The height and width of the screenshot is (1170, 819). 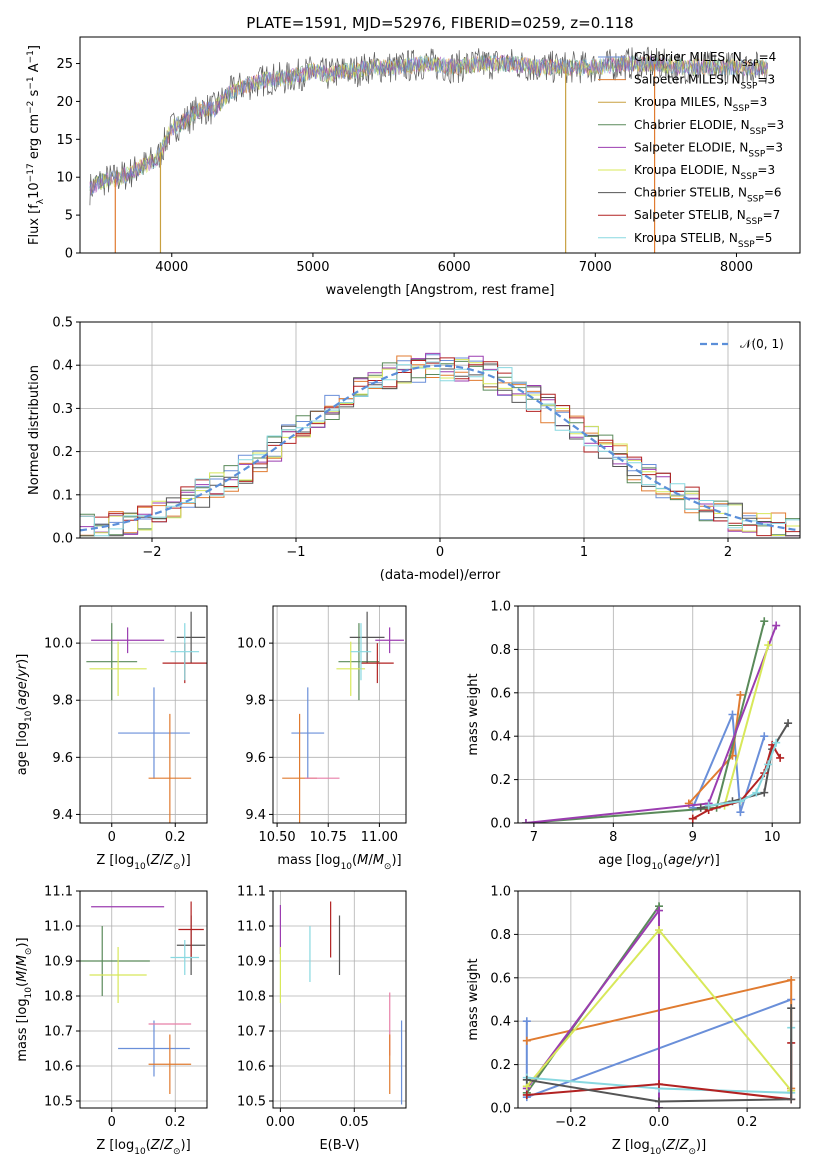 I want to click on x-tick-label: 7000, so click(x=595, y=267).